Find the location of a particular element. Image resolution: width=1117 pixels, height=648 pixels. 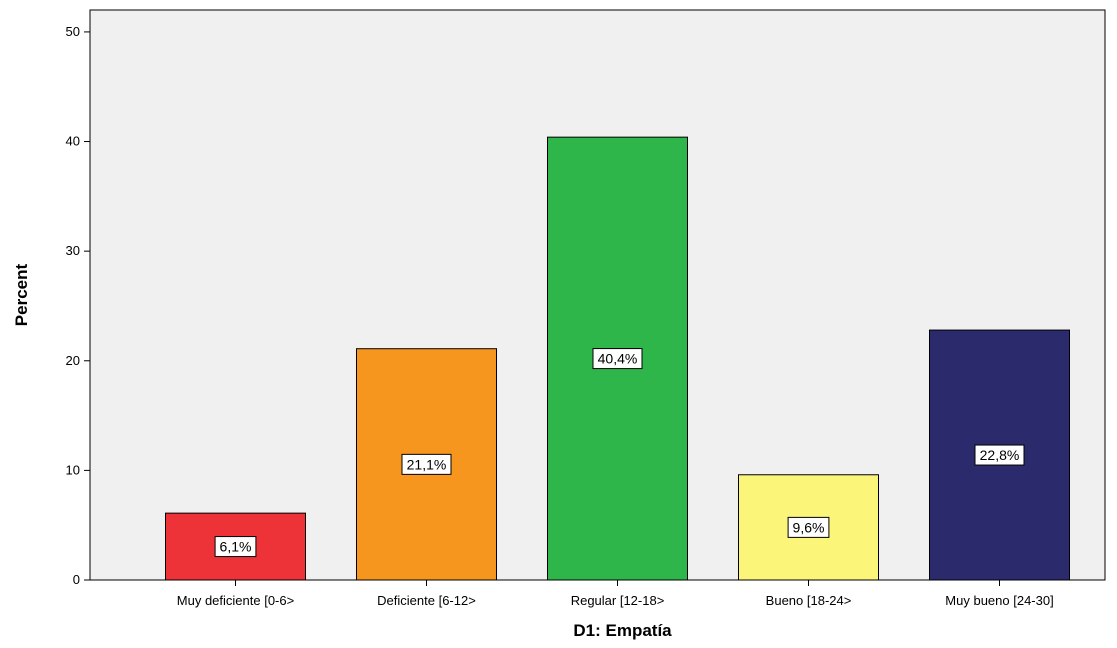

x-category-label: Muy deficiente [0-6> is located at coordinates (235, 600).